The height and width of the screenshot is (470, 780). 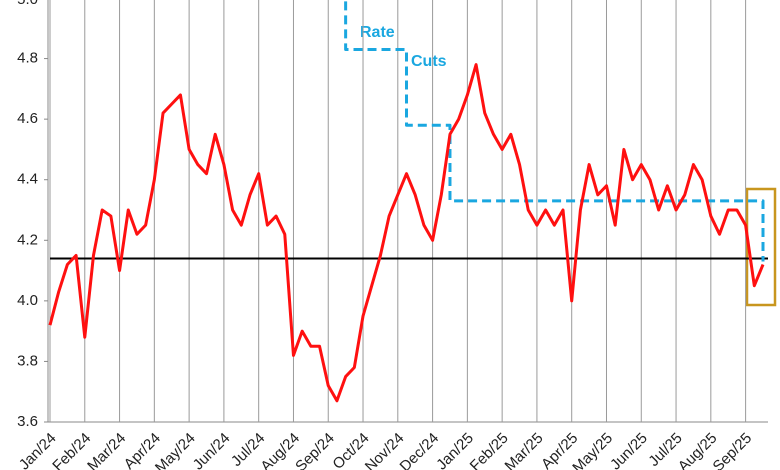 What do you see at coordinates (27, 239) in the screenshot?
I see `y-tick-label: 4.2` at bounding box center [27, 239].